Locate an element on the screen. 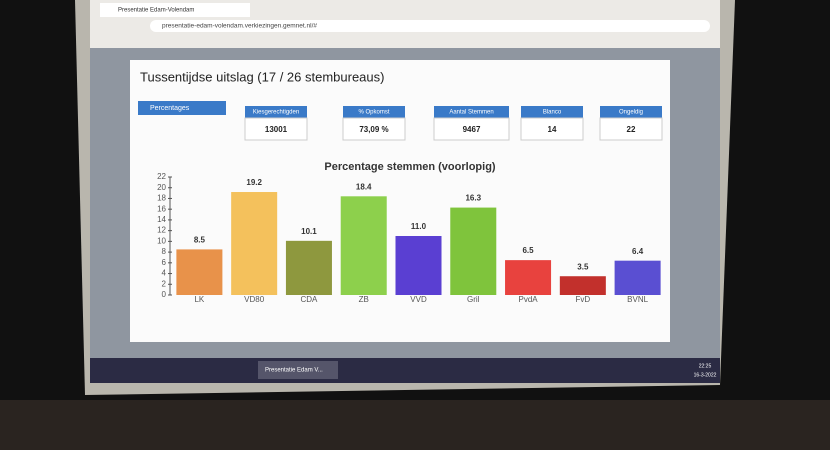  x-tick-label: BVNL is located at coordinates (637, 299).